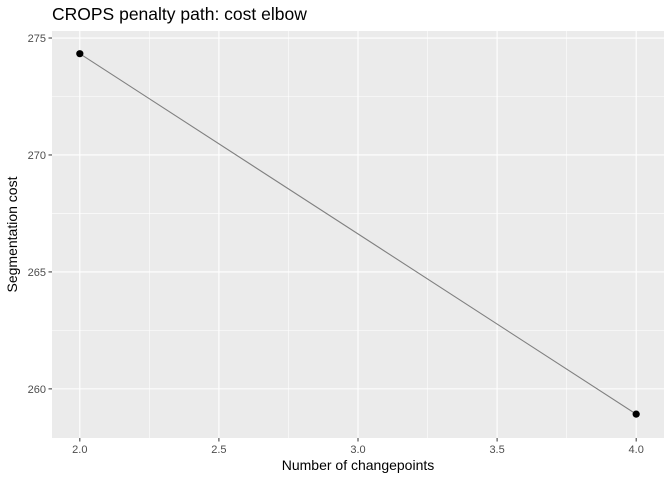  Describe the element at coordinates (496, 450) in the screenshot. I see `x-tick-label: 3.5` at that location.